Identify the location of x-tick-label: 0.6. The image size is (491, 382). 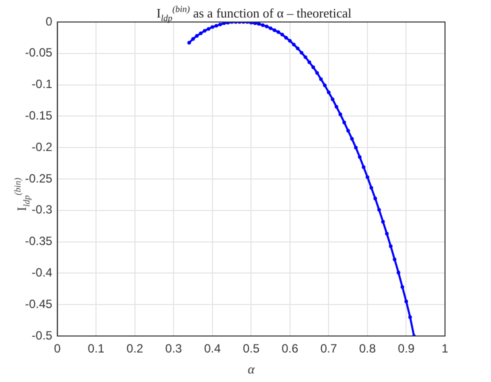
(290, 349).